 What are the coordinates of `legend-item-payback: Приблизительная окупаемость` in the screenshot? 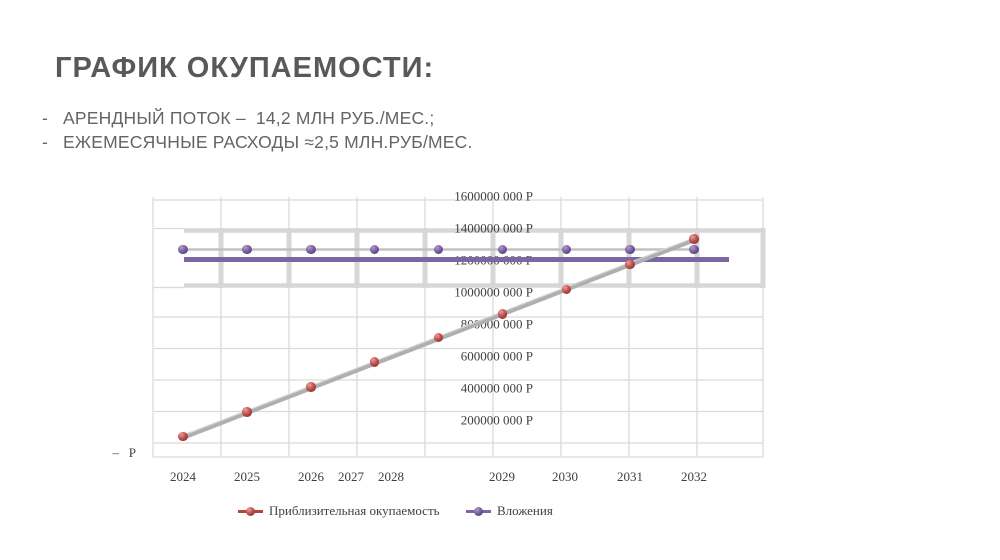 It's located at (339, 511).